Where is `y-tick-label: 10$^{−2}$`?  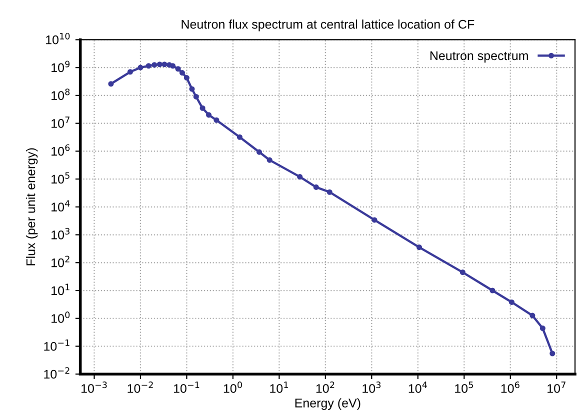
y-tick-label: 10$^{−2}$ is located at coordinates (57, 373).